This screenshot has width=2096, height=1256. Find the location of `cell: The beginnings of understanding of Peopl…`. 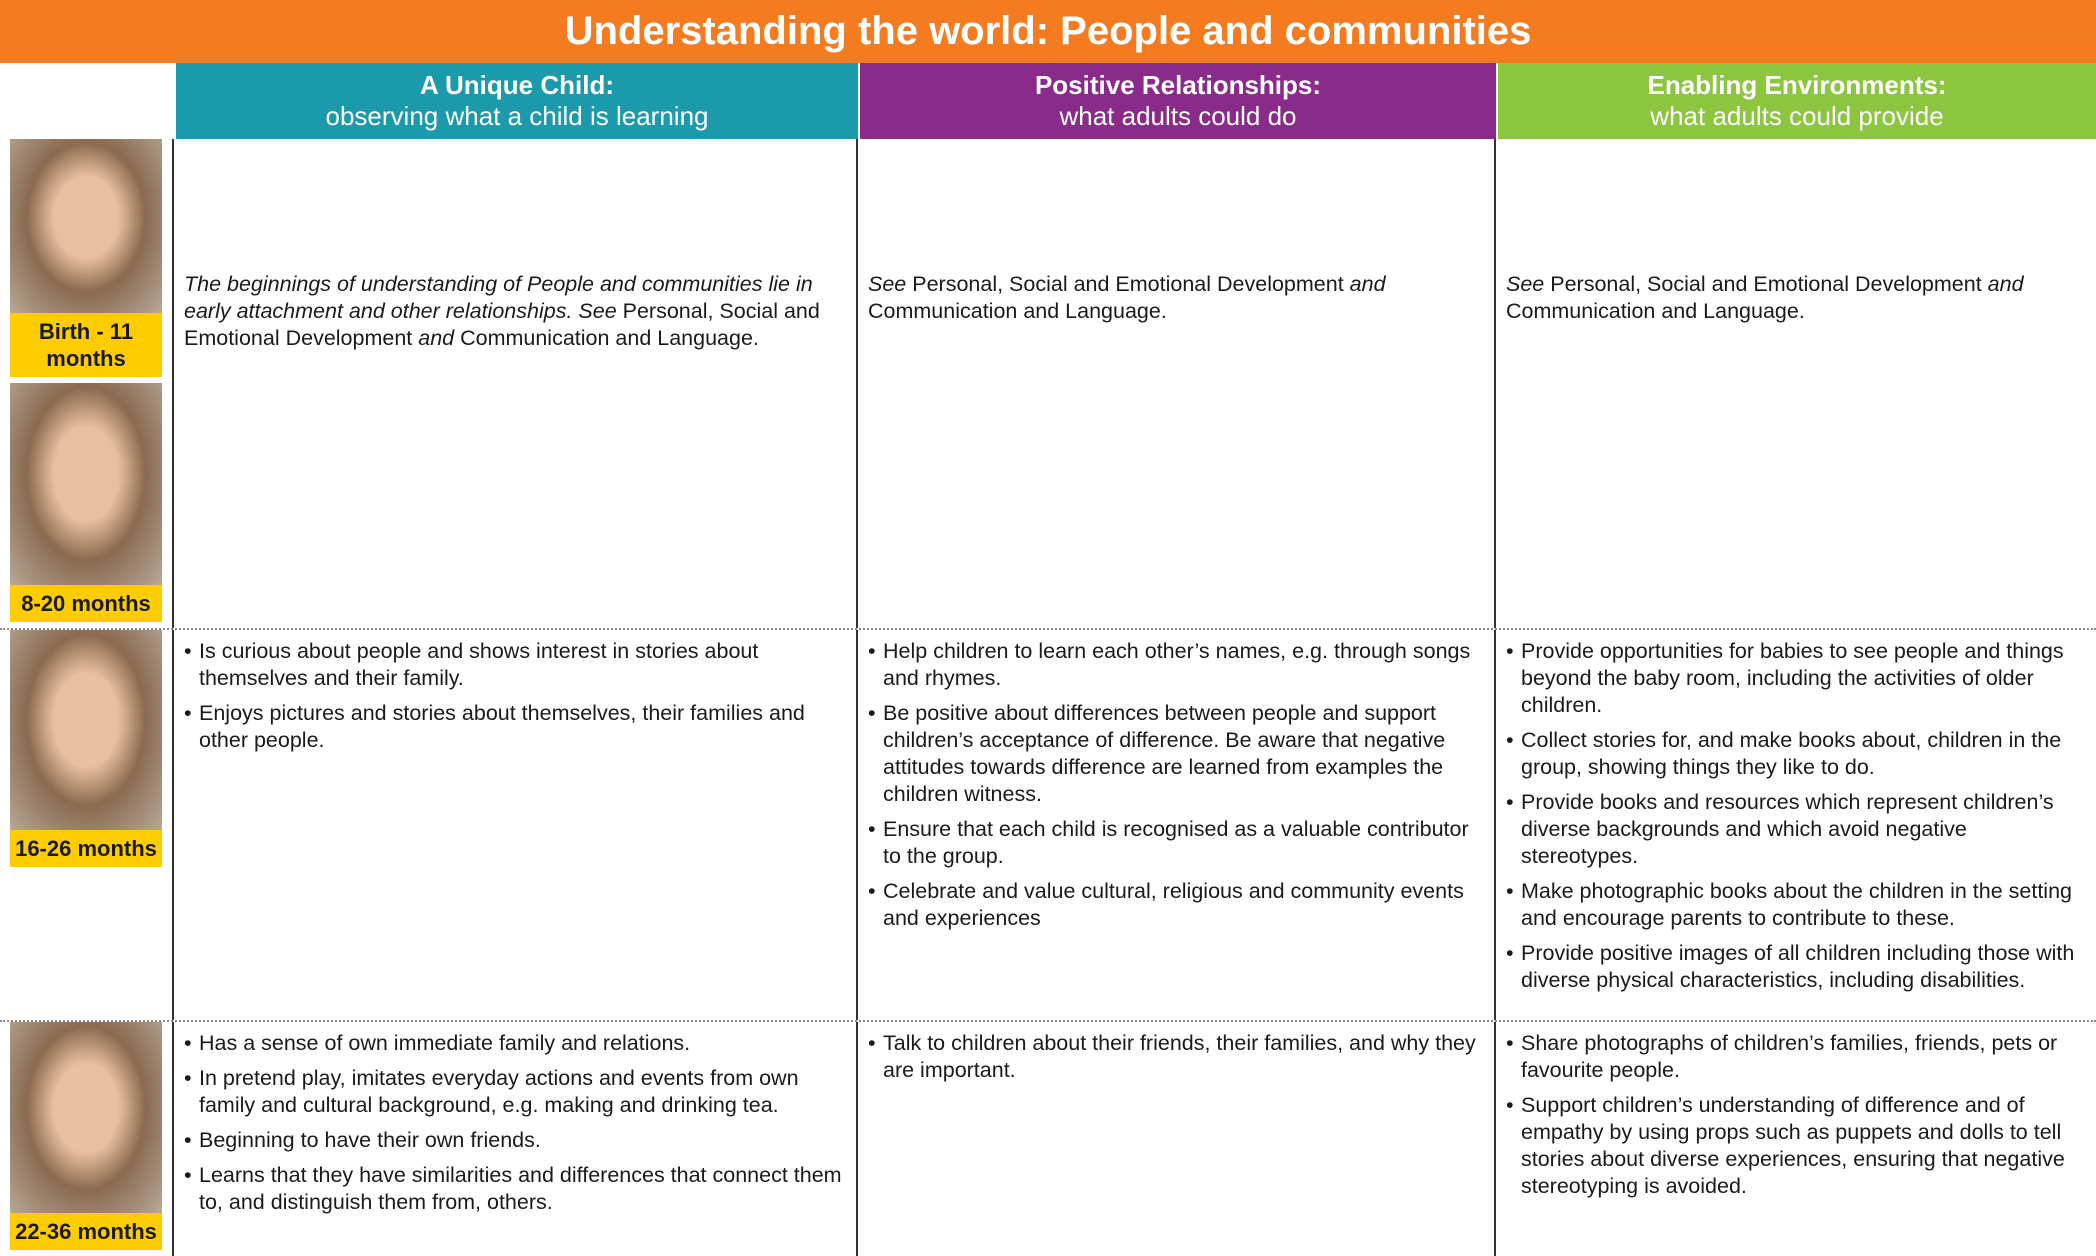

cell: The beginnings of understanding of Peopl… is located at coordinates (516, 383).